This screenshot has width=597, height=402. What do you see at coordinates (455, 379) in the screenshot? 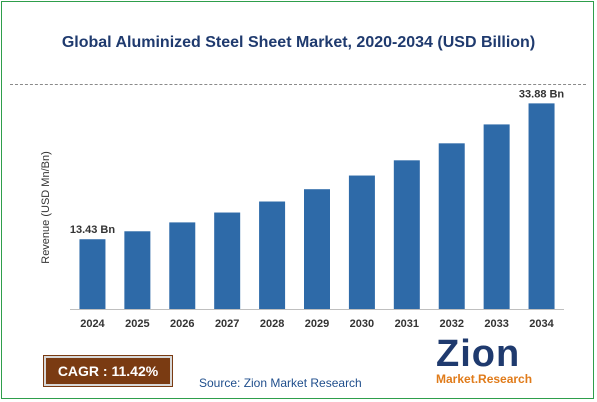
I see `logo-sub-left: Market` at bounding box center [455, 379].